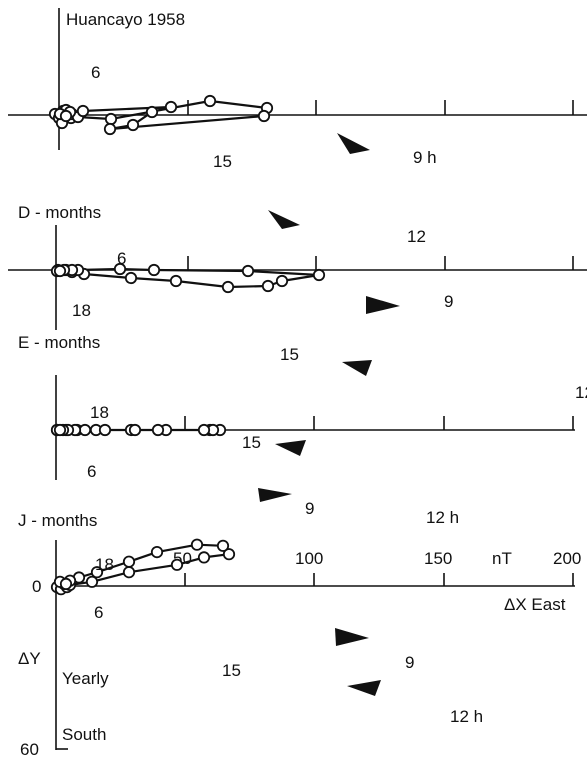 This screenshot has height=758, width=587. I want to click on x-tick-label-200: 200, so click(567, 558).